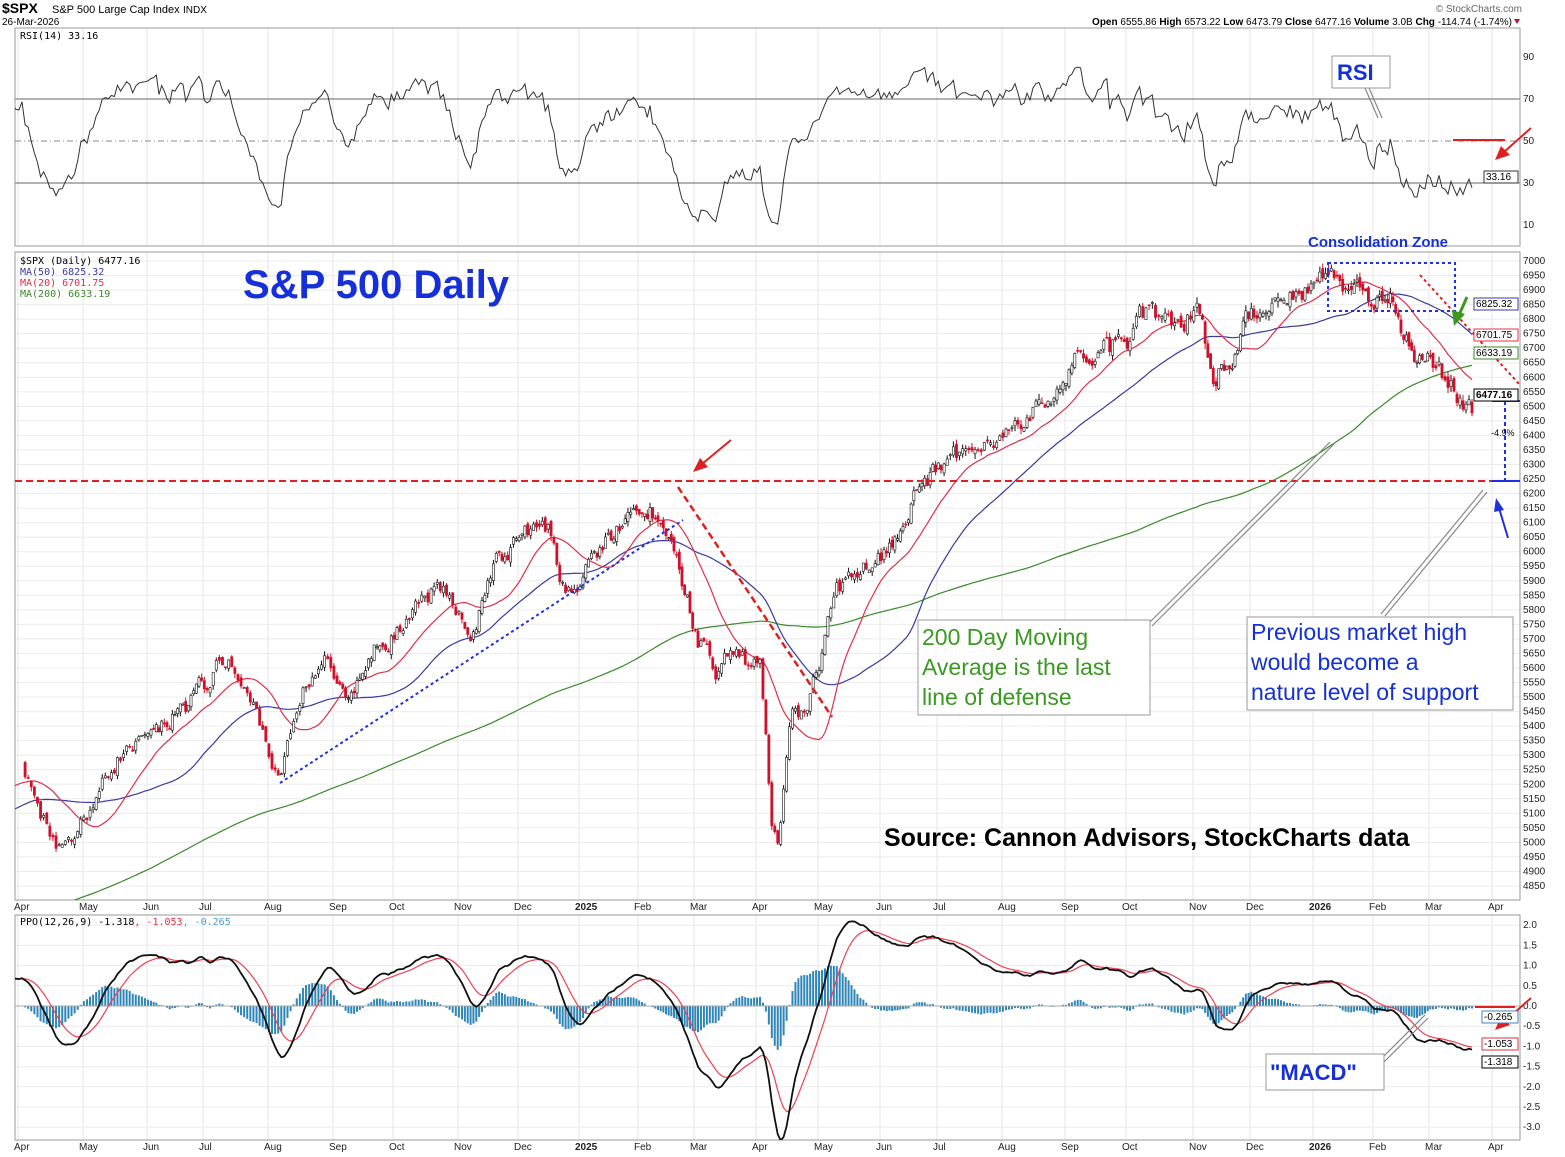 Image resolution: width=1565 pixels, height=1157 pixels. Describe the element at coordinates (273, 907) in the screenshot. I see `x-tick-label: Aug` at that location.